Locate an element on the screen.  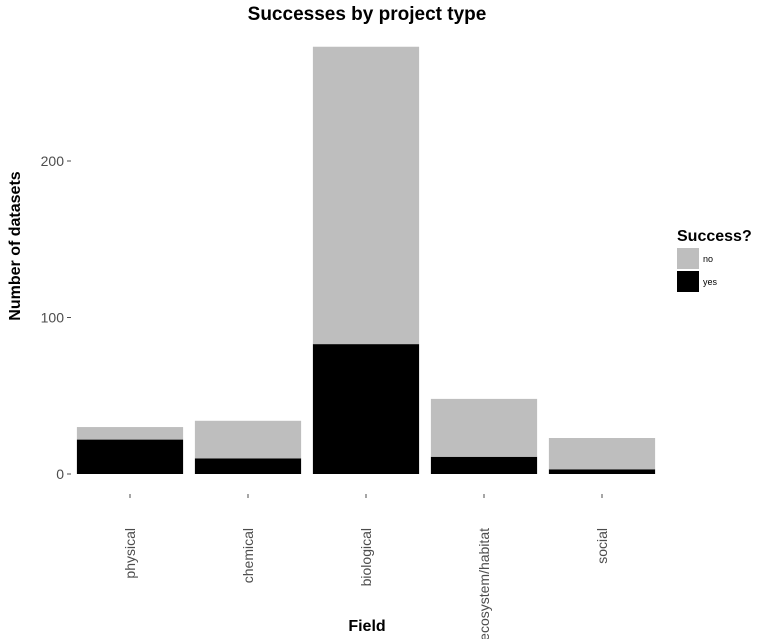
y-axis-ticks: 0 100 200 is located at coordinates (56, 317).